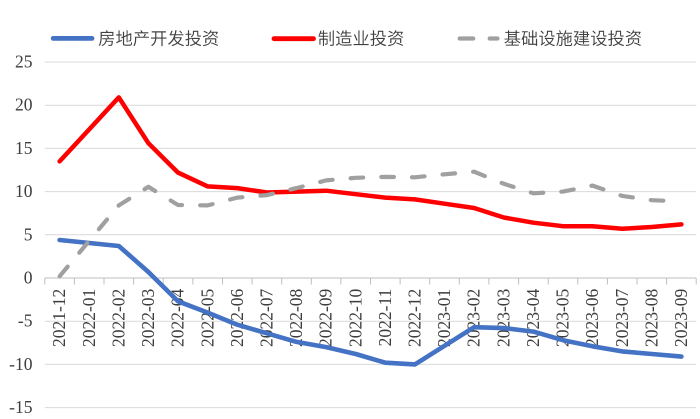  I want to click on svg-text: 2022-06, so click(237, 317).